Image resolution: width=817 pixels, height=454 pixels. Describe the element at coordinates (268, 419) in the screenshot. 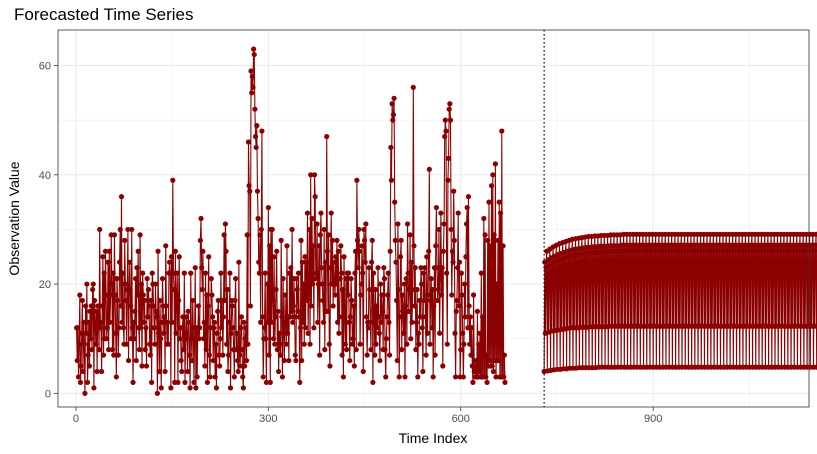

I see `x-tick-label: 300` at that location.